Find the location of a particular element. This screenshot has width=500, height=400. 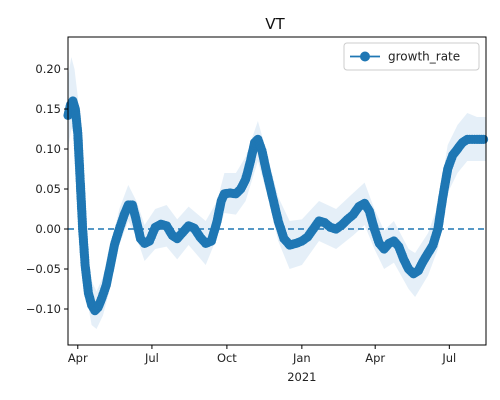

y-tick-label: −0.05 is located at coordinates (43, 269).